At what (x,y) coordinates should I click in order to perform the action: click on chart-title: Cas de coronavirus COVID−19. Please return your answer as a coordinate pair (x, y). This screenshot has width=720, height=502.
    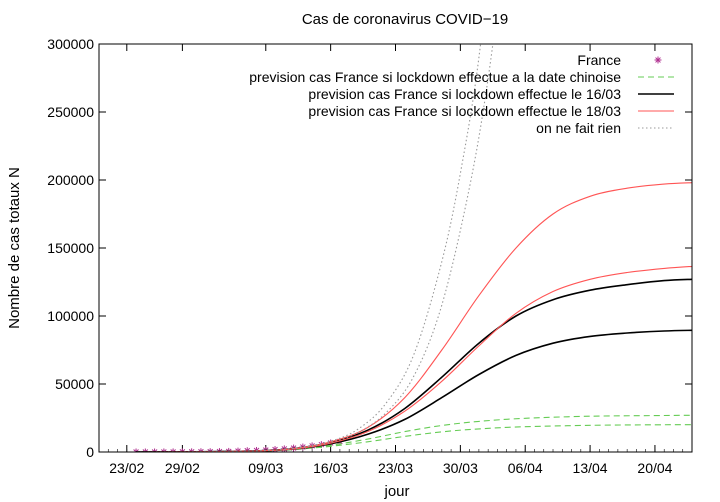
    Looking at the image, I should click on (405, 19).